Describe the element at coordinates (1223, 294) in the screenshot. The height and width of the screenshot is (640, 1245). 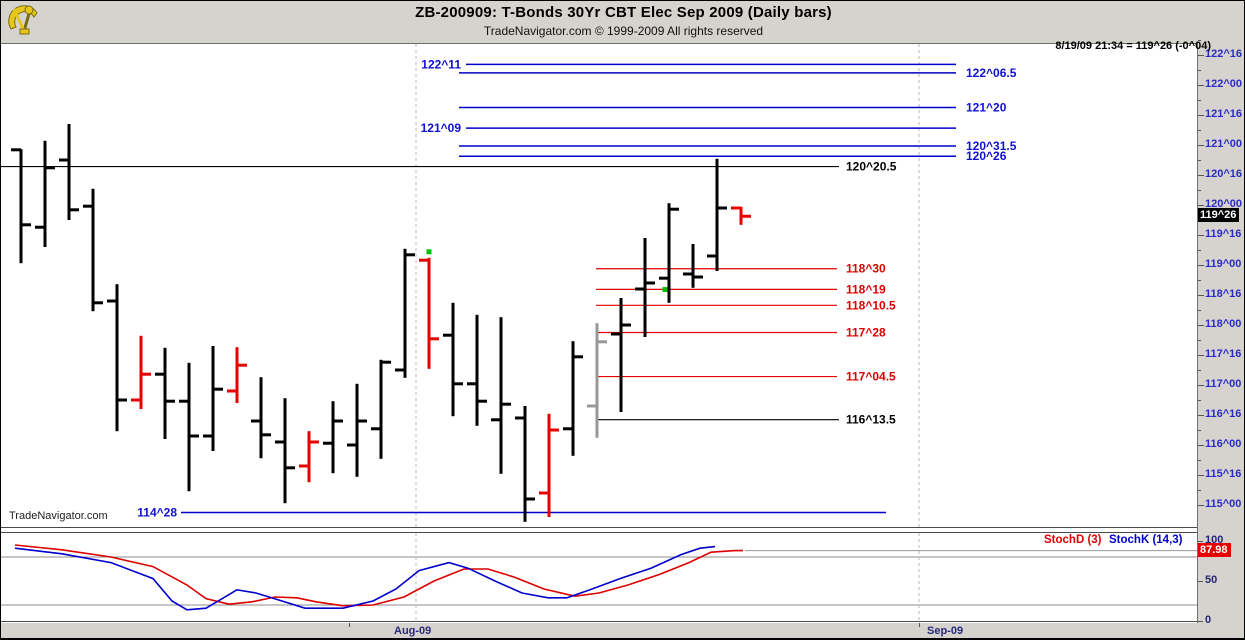
I see `price-axis-label: 118^16` at that location.